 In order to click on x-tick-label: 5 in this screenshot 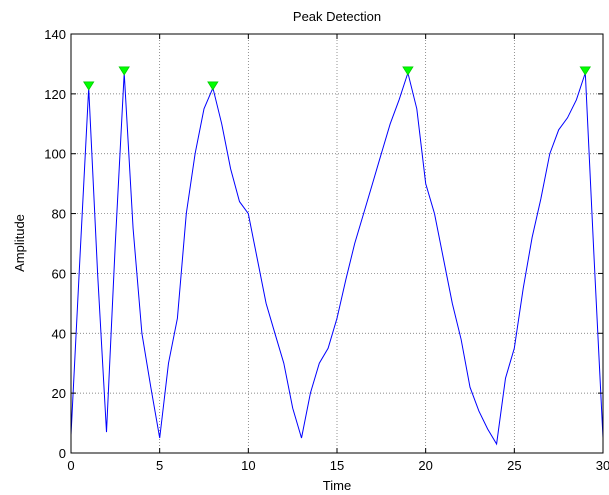, I will do `click(159, 465)`.